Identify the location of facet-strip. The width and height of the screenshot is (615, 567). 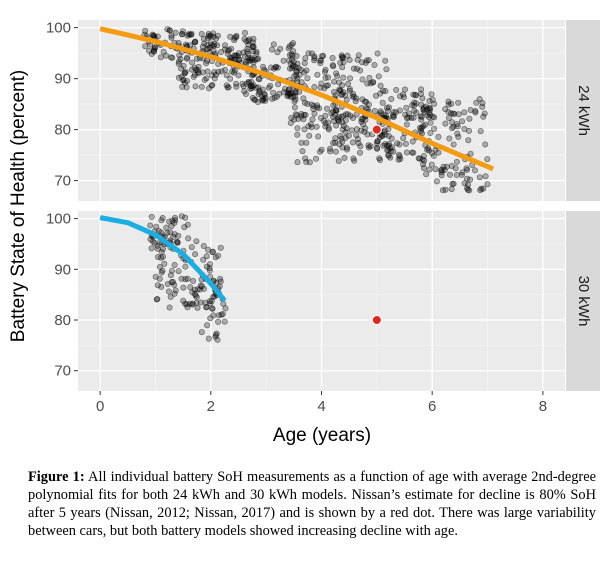
(583, 301).